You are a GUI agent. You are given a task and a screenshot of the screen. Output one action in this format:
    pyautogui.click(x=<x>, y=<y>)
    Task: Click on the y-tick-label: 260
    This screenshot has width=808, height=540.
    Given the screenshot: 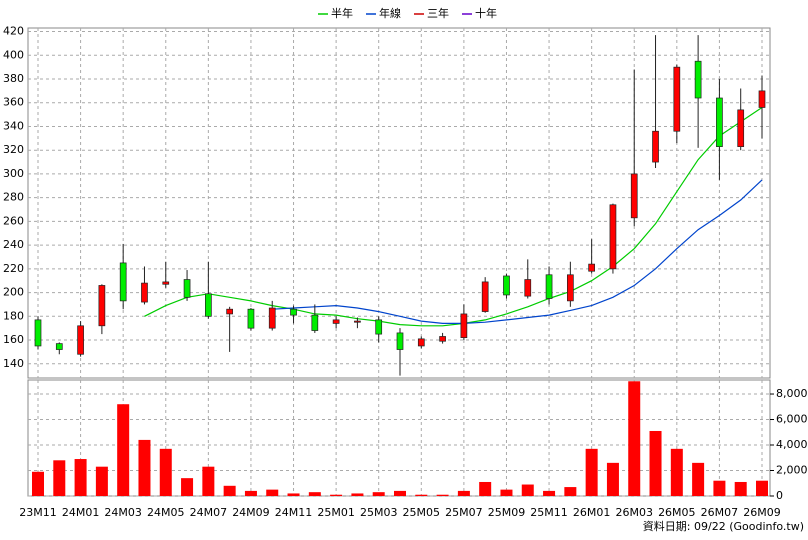 What is the action you would take?
    pyautogui.click(x=13, y=220)
    